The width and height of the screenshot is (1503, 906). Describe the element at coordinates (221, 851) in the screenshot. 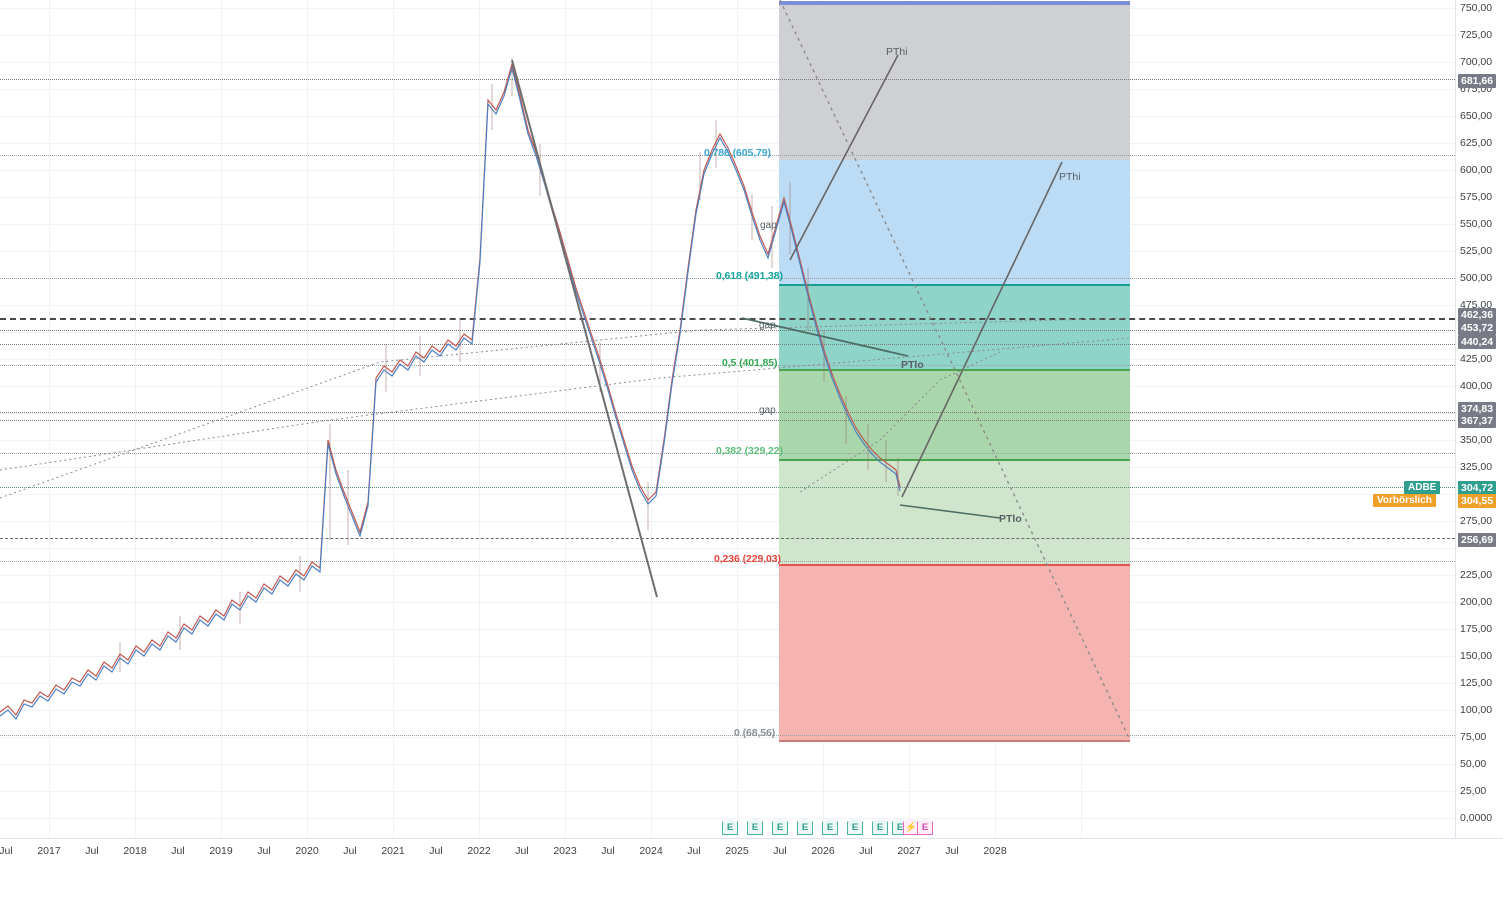

I see `time-tick: 2019` at that location.